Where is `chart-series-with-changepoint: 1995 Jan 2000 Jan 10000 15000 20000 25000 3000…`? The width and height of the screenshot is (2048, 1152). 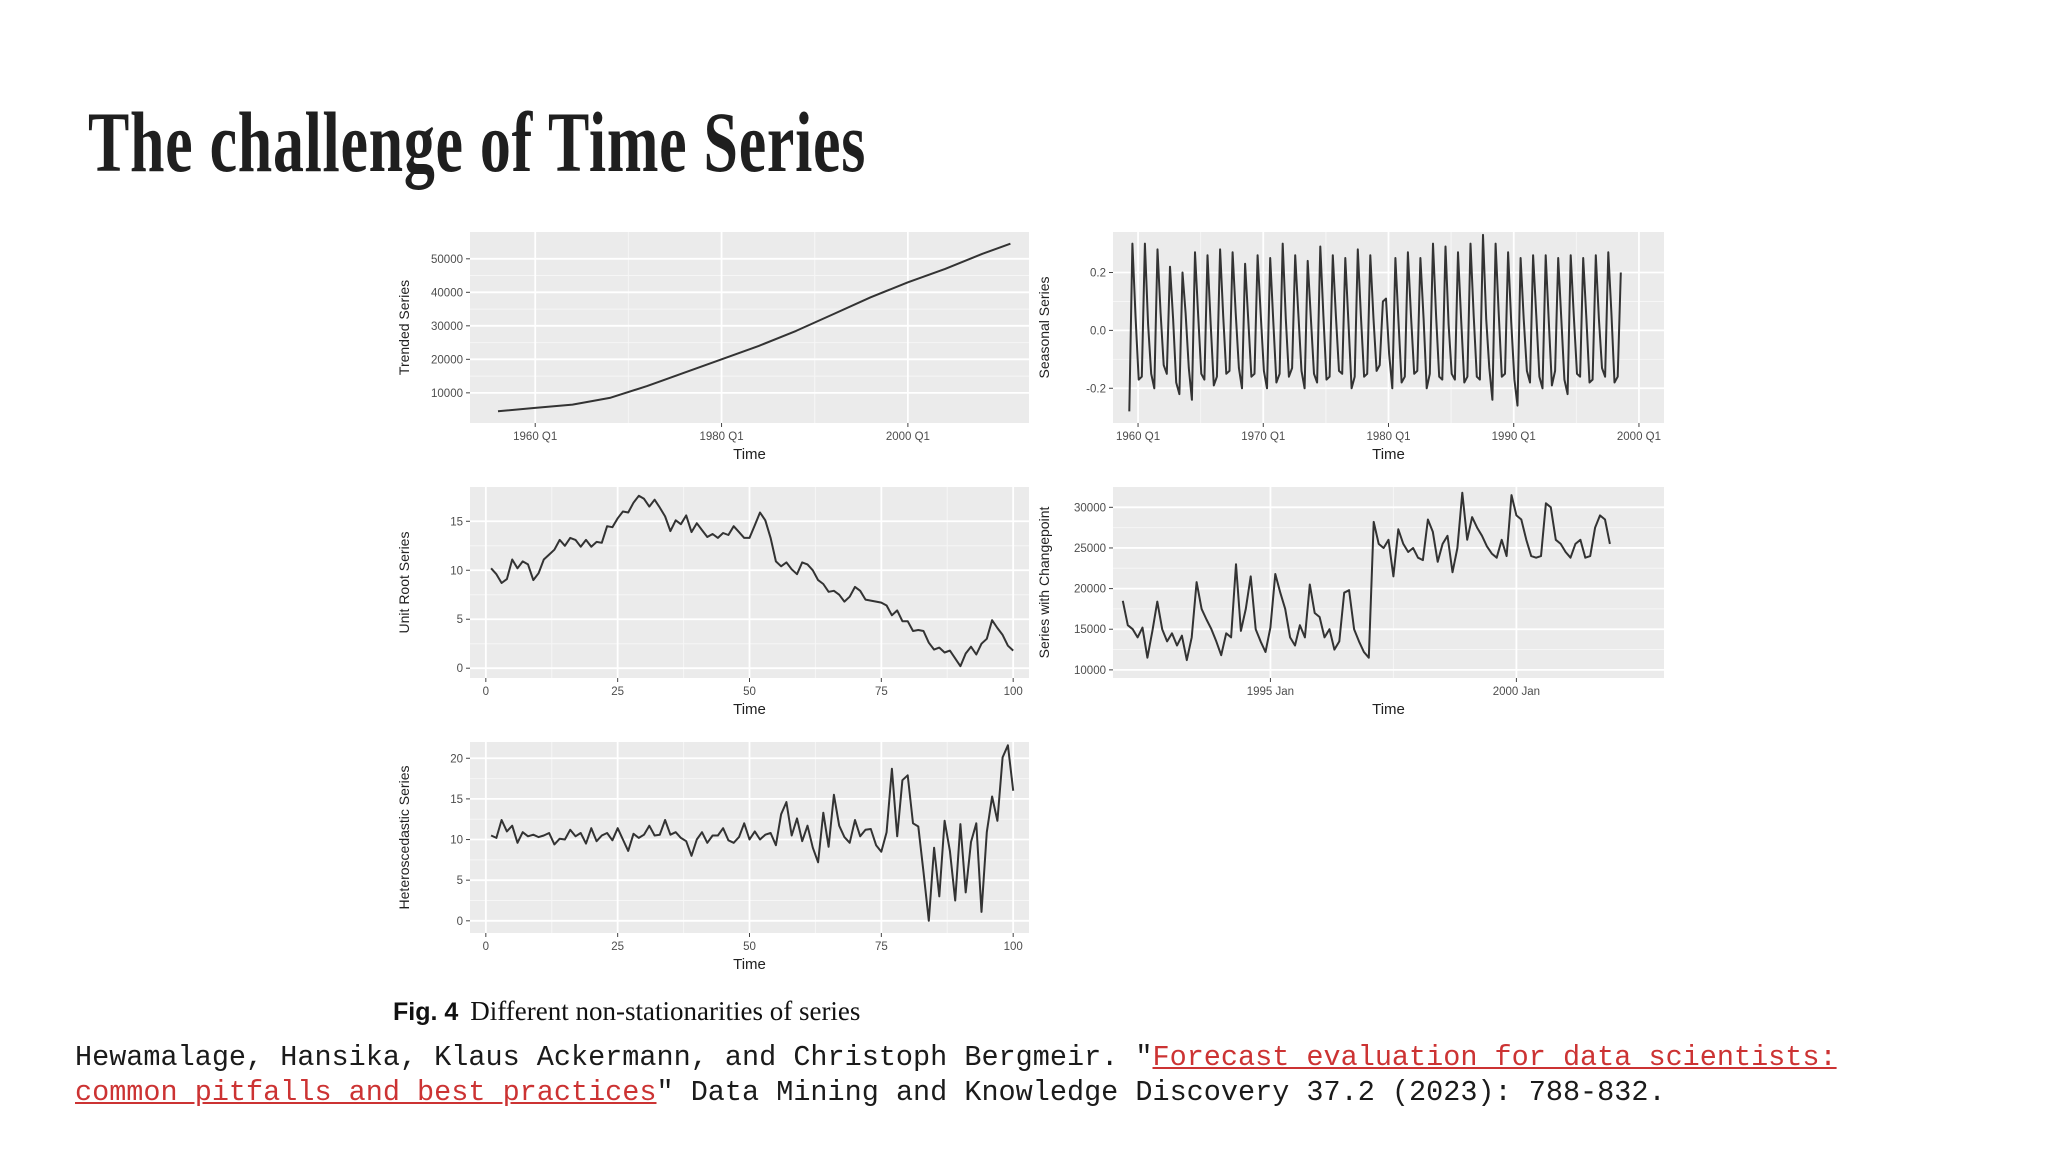
chart-series-with-changepoint: 1995 Jan 2000 Jan 10000 15000 20000 25000 3000… is located at coordinates (1352, 605).